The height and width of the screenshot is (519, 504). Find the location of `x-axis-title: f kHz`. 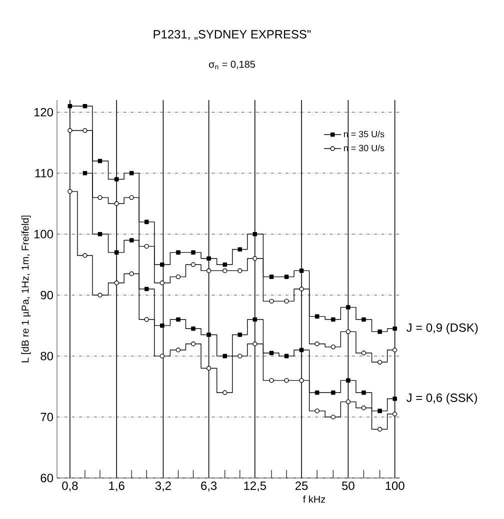

x-axis-title: f kHz is located at coordinates (314, 499).